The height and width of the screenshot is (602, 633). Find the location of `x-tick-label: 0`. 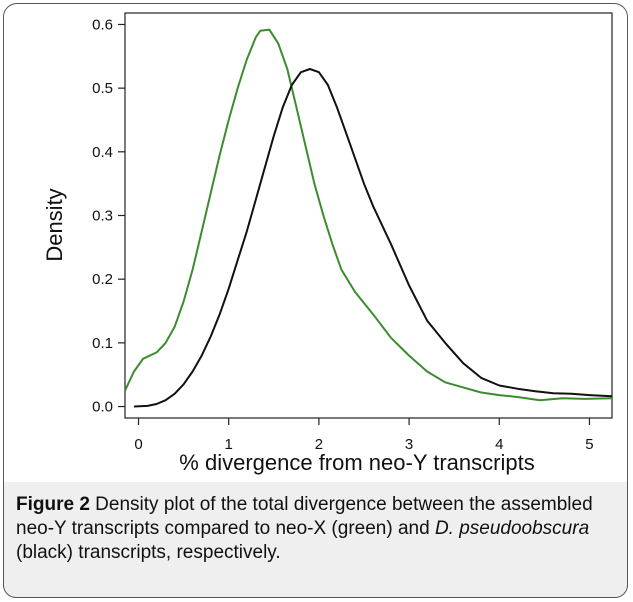

x-tick-label: 0 is located at coordinates (138, 444).